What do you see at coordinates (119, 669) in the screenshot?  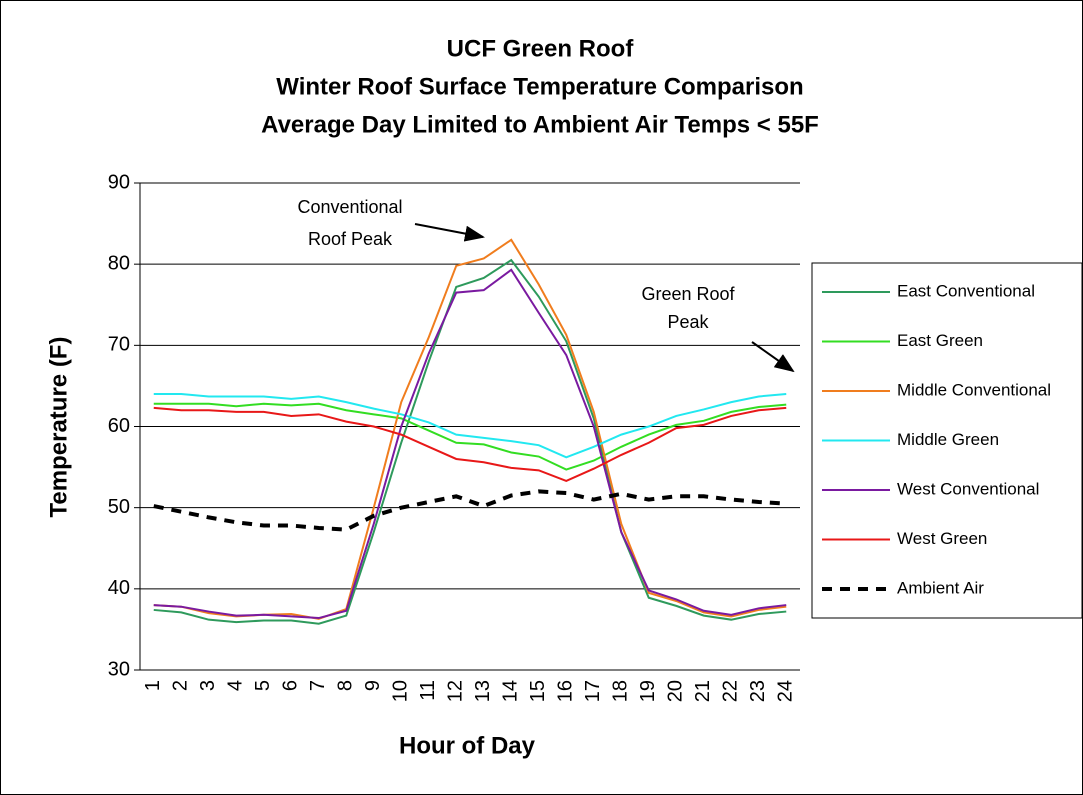 I see `y-tick-label: 30` at bounding box center [119, 669].